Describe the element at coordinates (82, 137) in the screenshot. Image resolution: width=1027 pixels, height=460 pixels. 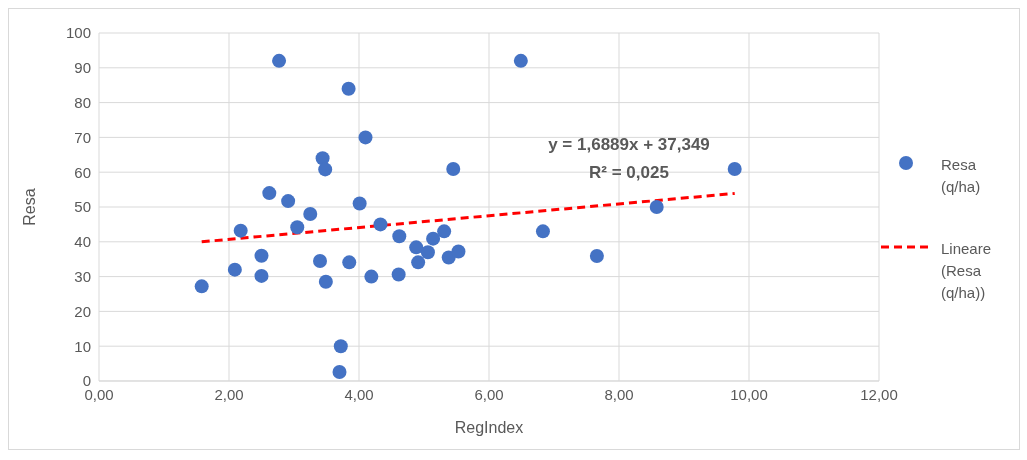
I see `y-tick-label: 70` at that location.